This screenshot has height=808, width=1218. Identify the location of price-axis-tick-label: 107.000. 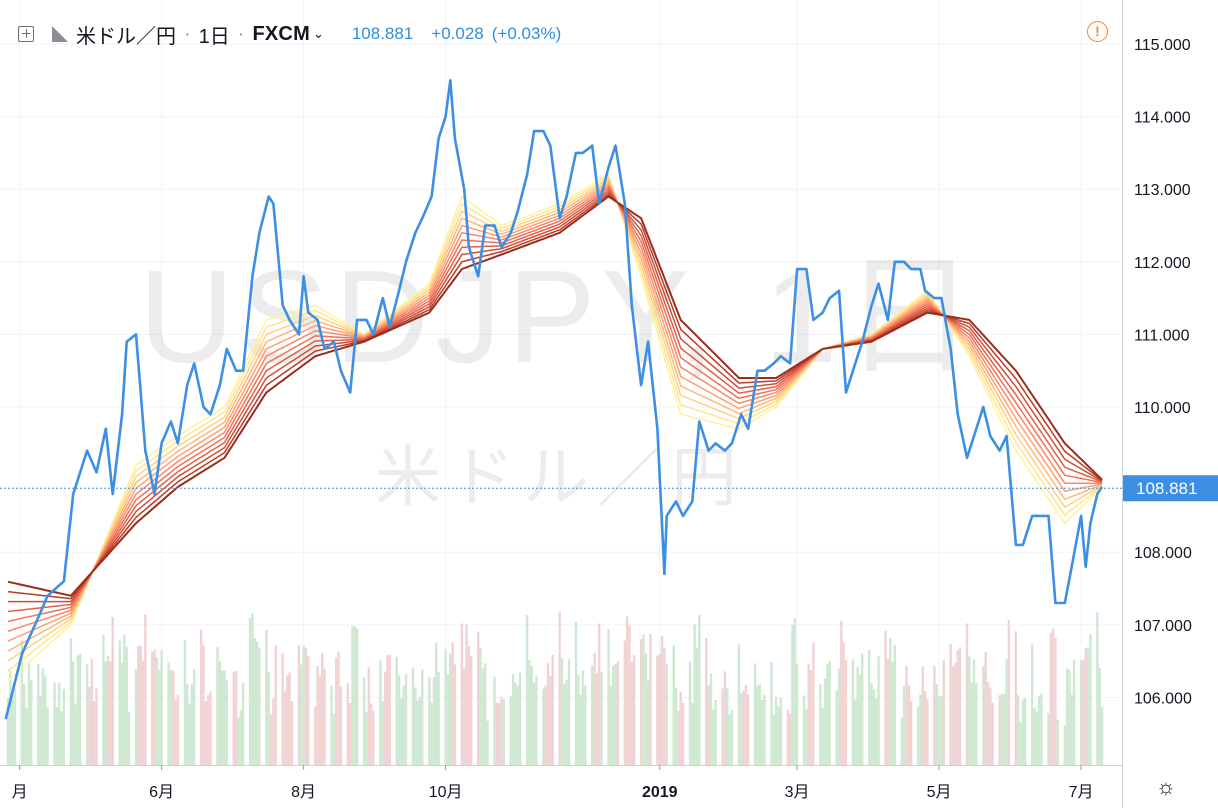
(1163, 626).